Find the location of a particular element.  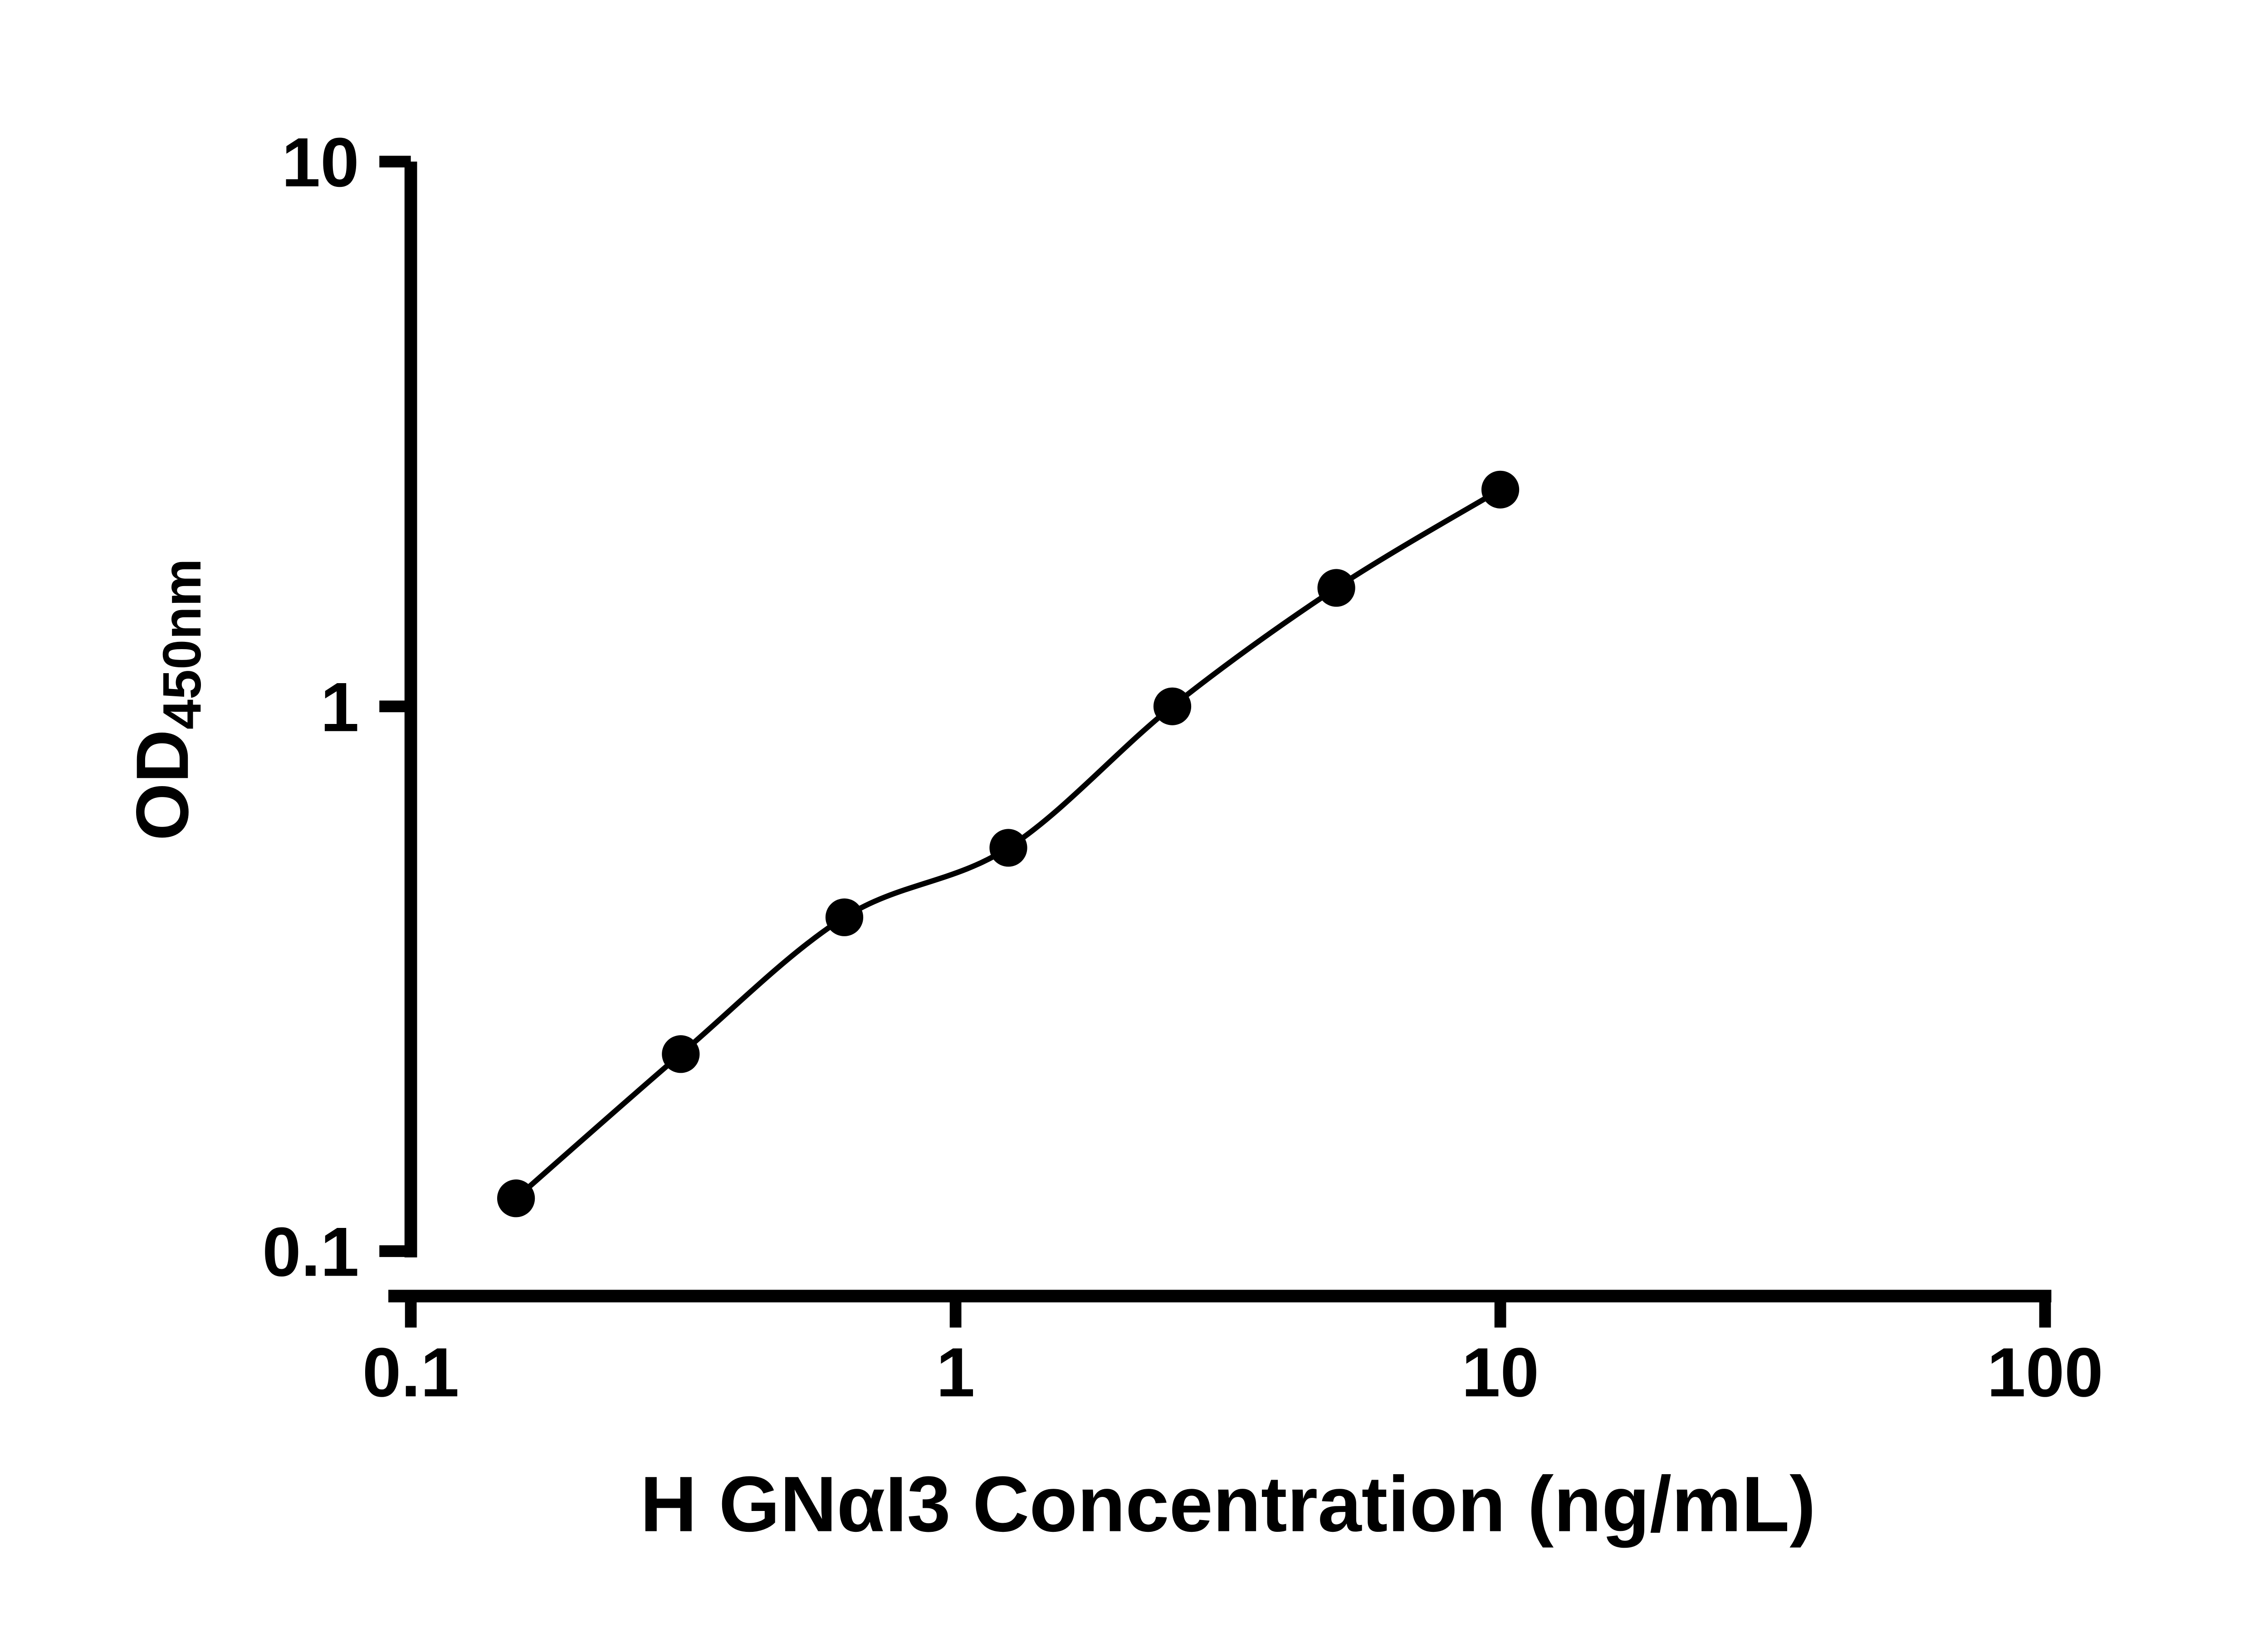

x-tick-label: 100 is located at coordinates (2045, 1372).